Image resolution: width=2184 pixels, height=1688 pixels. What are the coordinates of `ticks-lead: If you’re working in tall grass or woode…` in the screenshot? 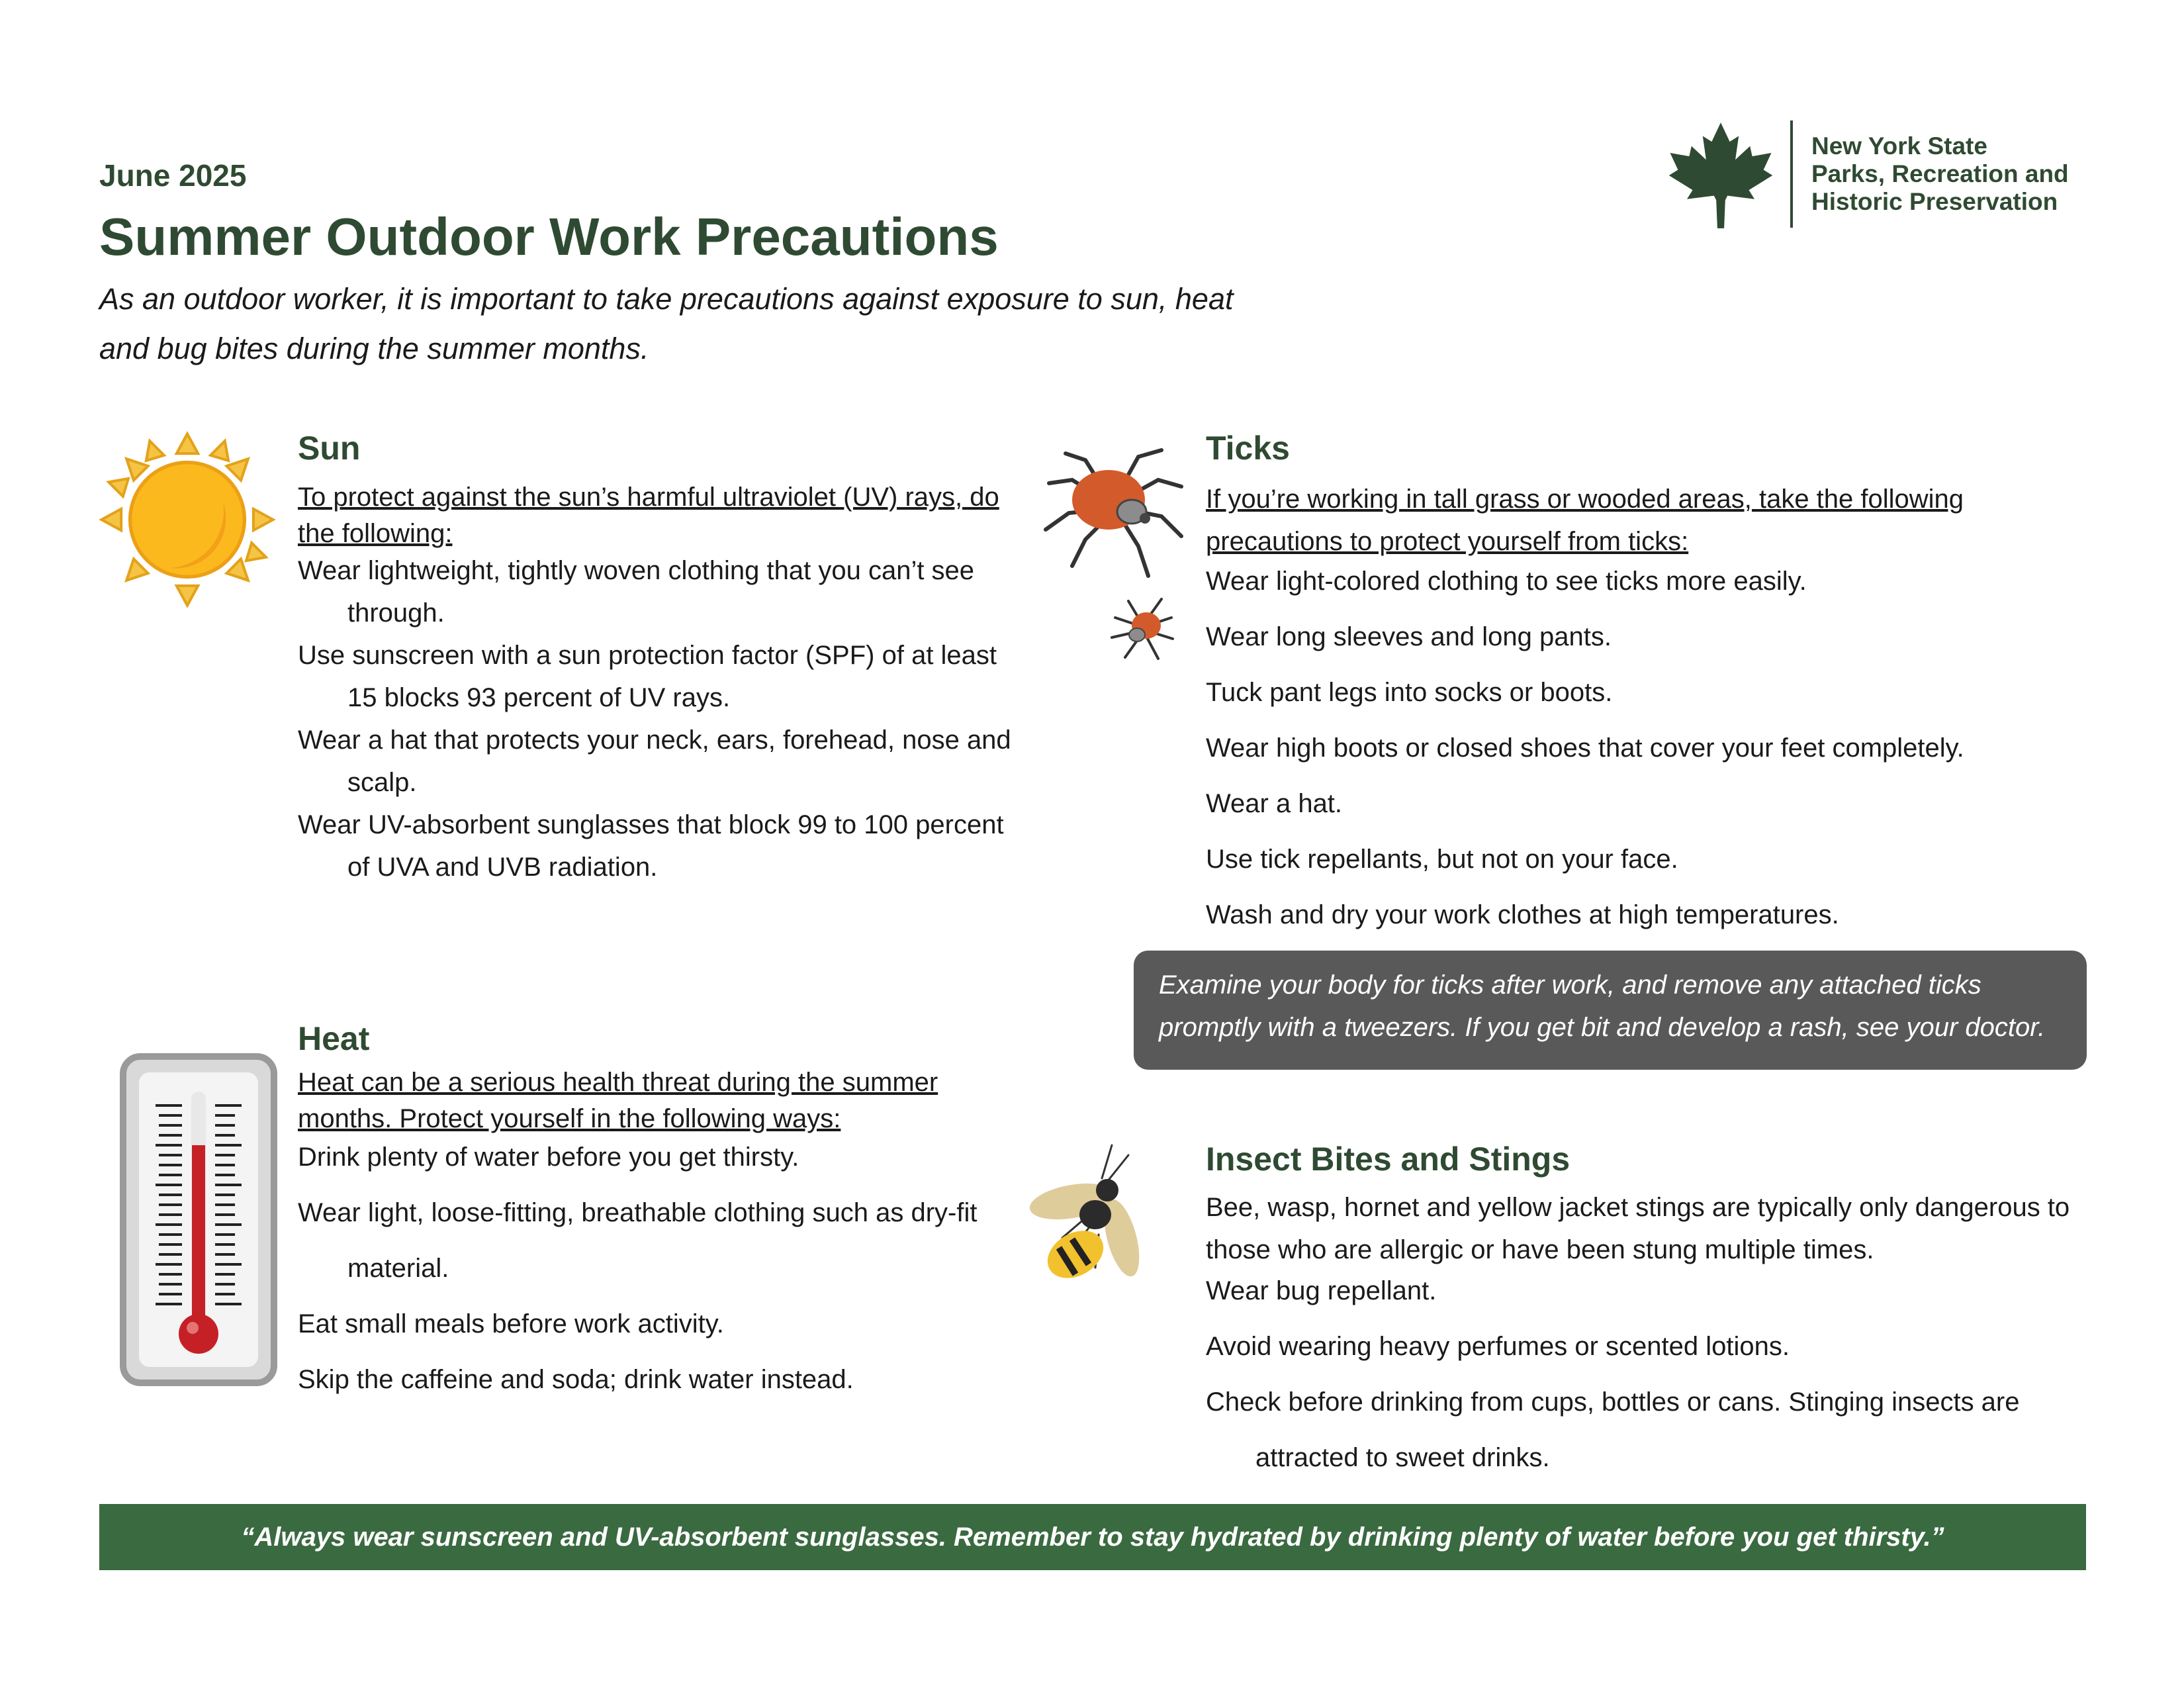 It's located at (1585, 520).